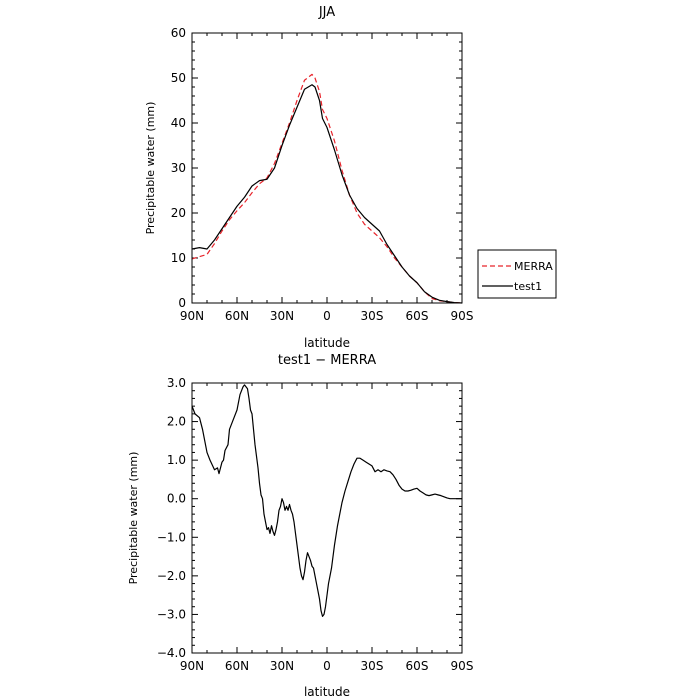  I want to click on chart-bottom-xtick-label: 60N, so click(237, 666).